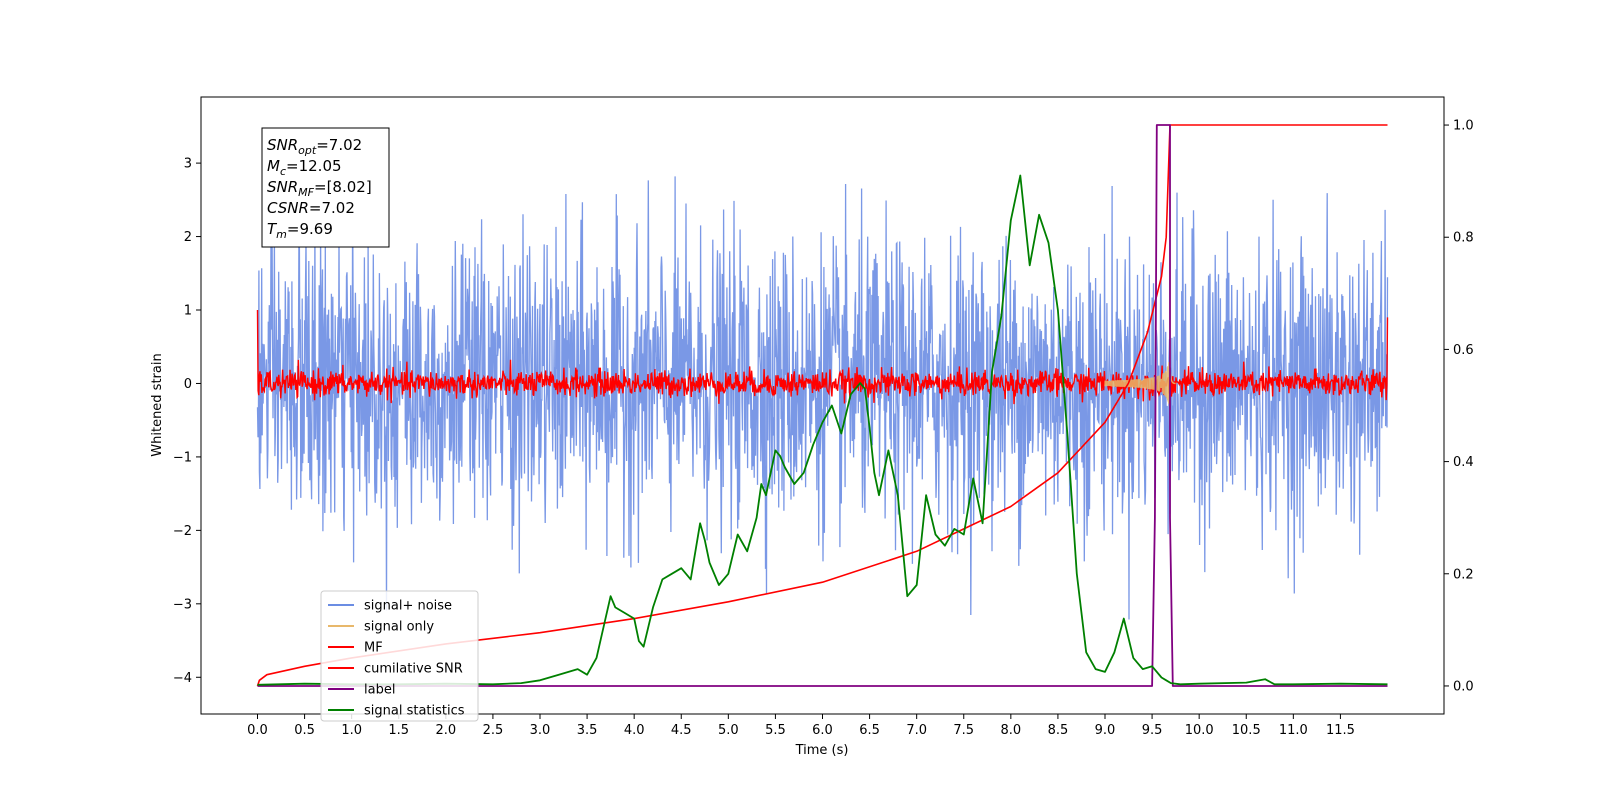 This screenshot has height=800, width=1600. I want to click on x-tick-label: 3.5, so click(587, 730).